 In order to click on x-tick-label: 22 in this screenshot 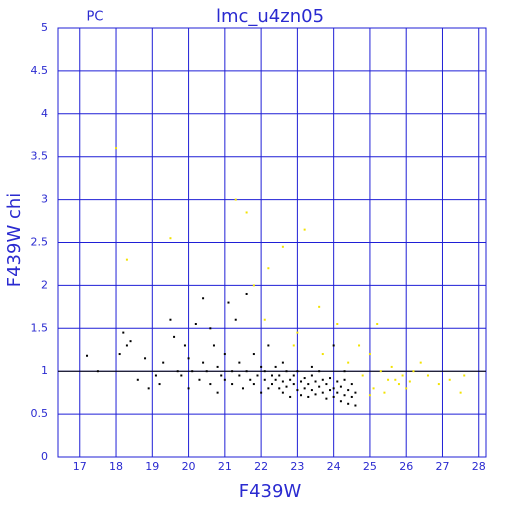, I will do `click(261, 466)`.